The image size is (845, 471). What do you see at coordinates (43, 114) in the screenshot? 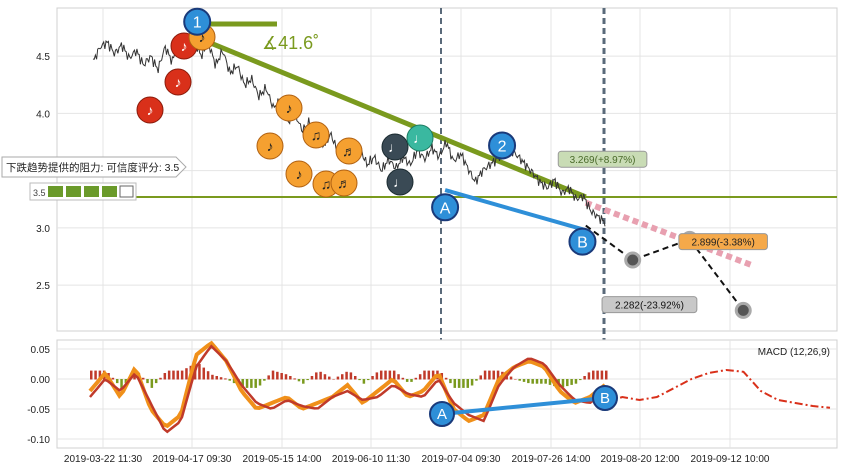
I see `y-tick-label: 4.0` at bounding box center [43, 114].